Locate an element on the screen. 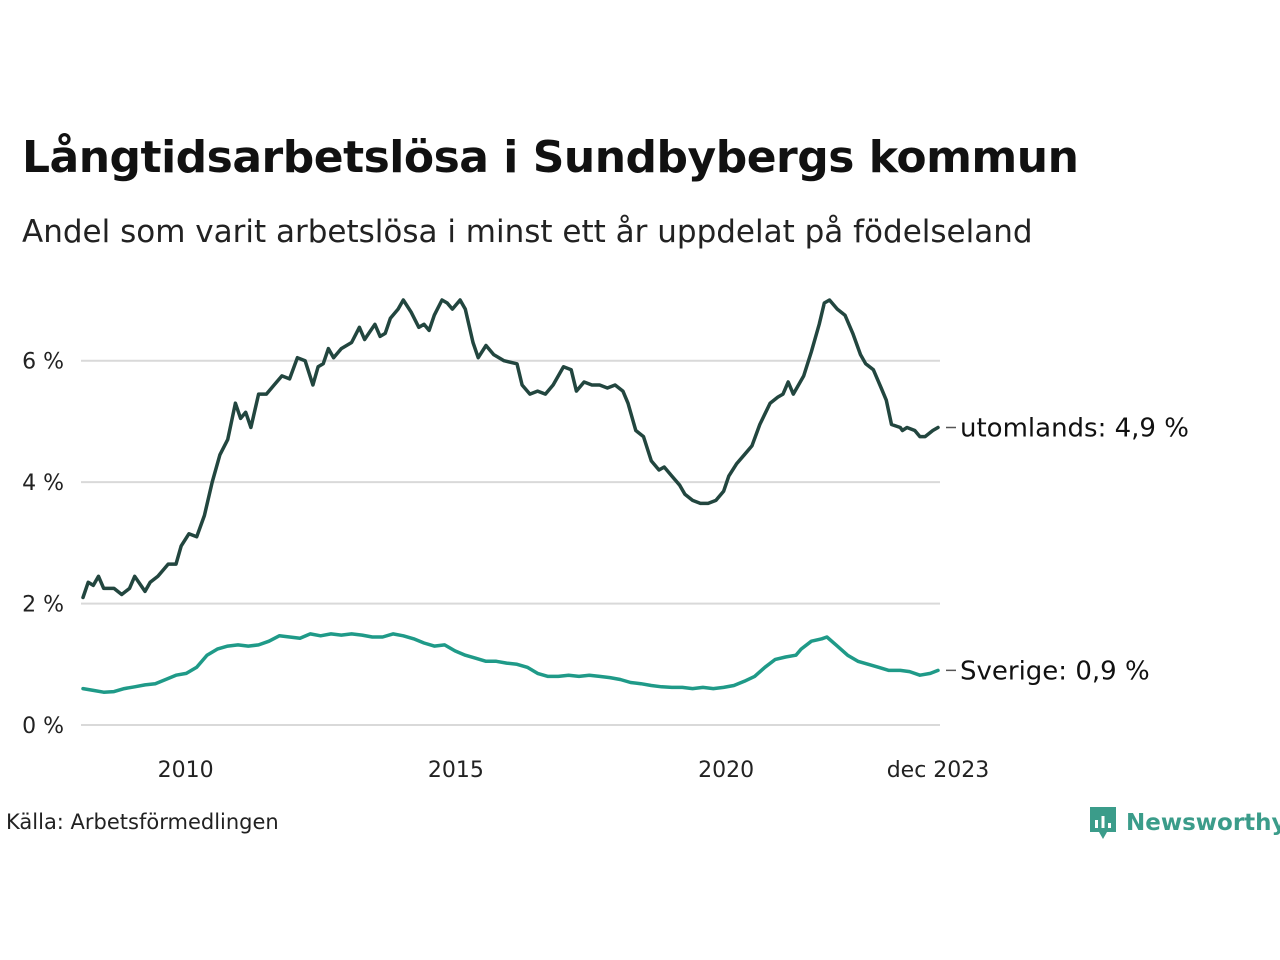 The image size is (1280, 960). source-note: Källa: Arbetsförmedlingen is located at coordinates (142, 822).